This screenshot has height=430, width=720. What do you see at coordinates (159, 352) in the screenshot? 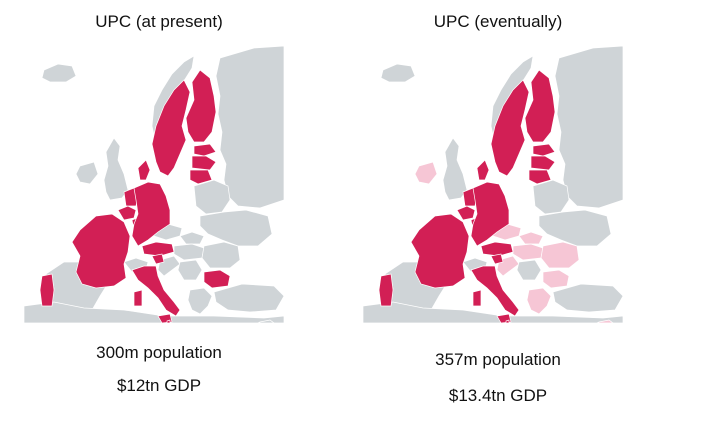
I see `population-present: 300m population` at bounding box center [159, 352].